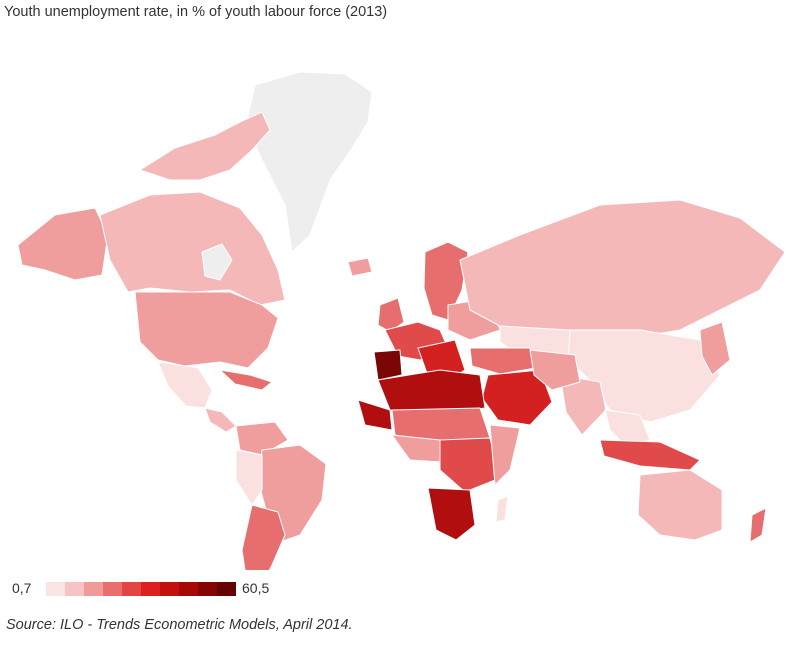  I want to click on region-indonesia-philippines, so click(650, 455).